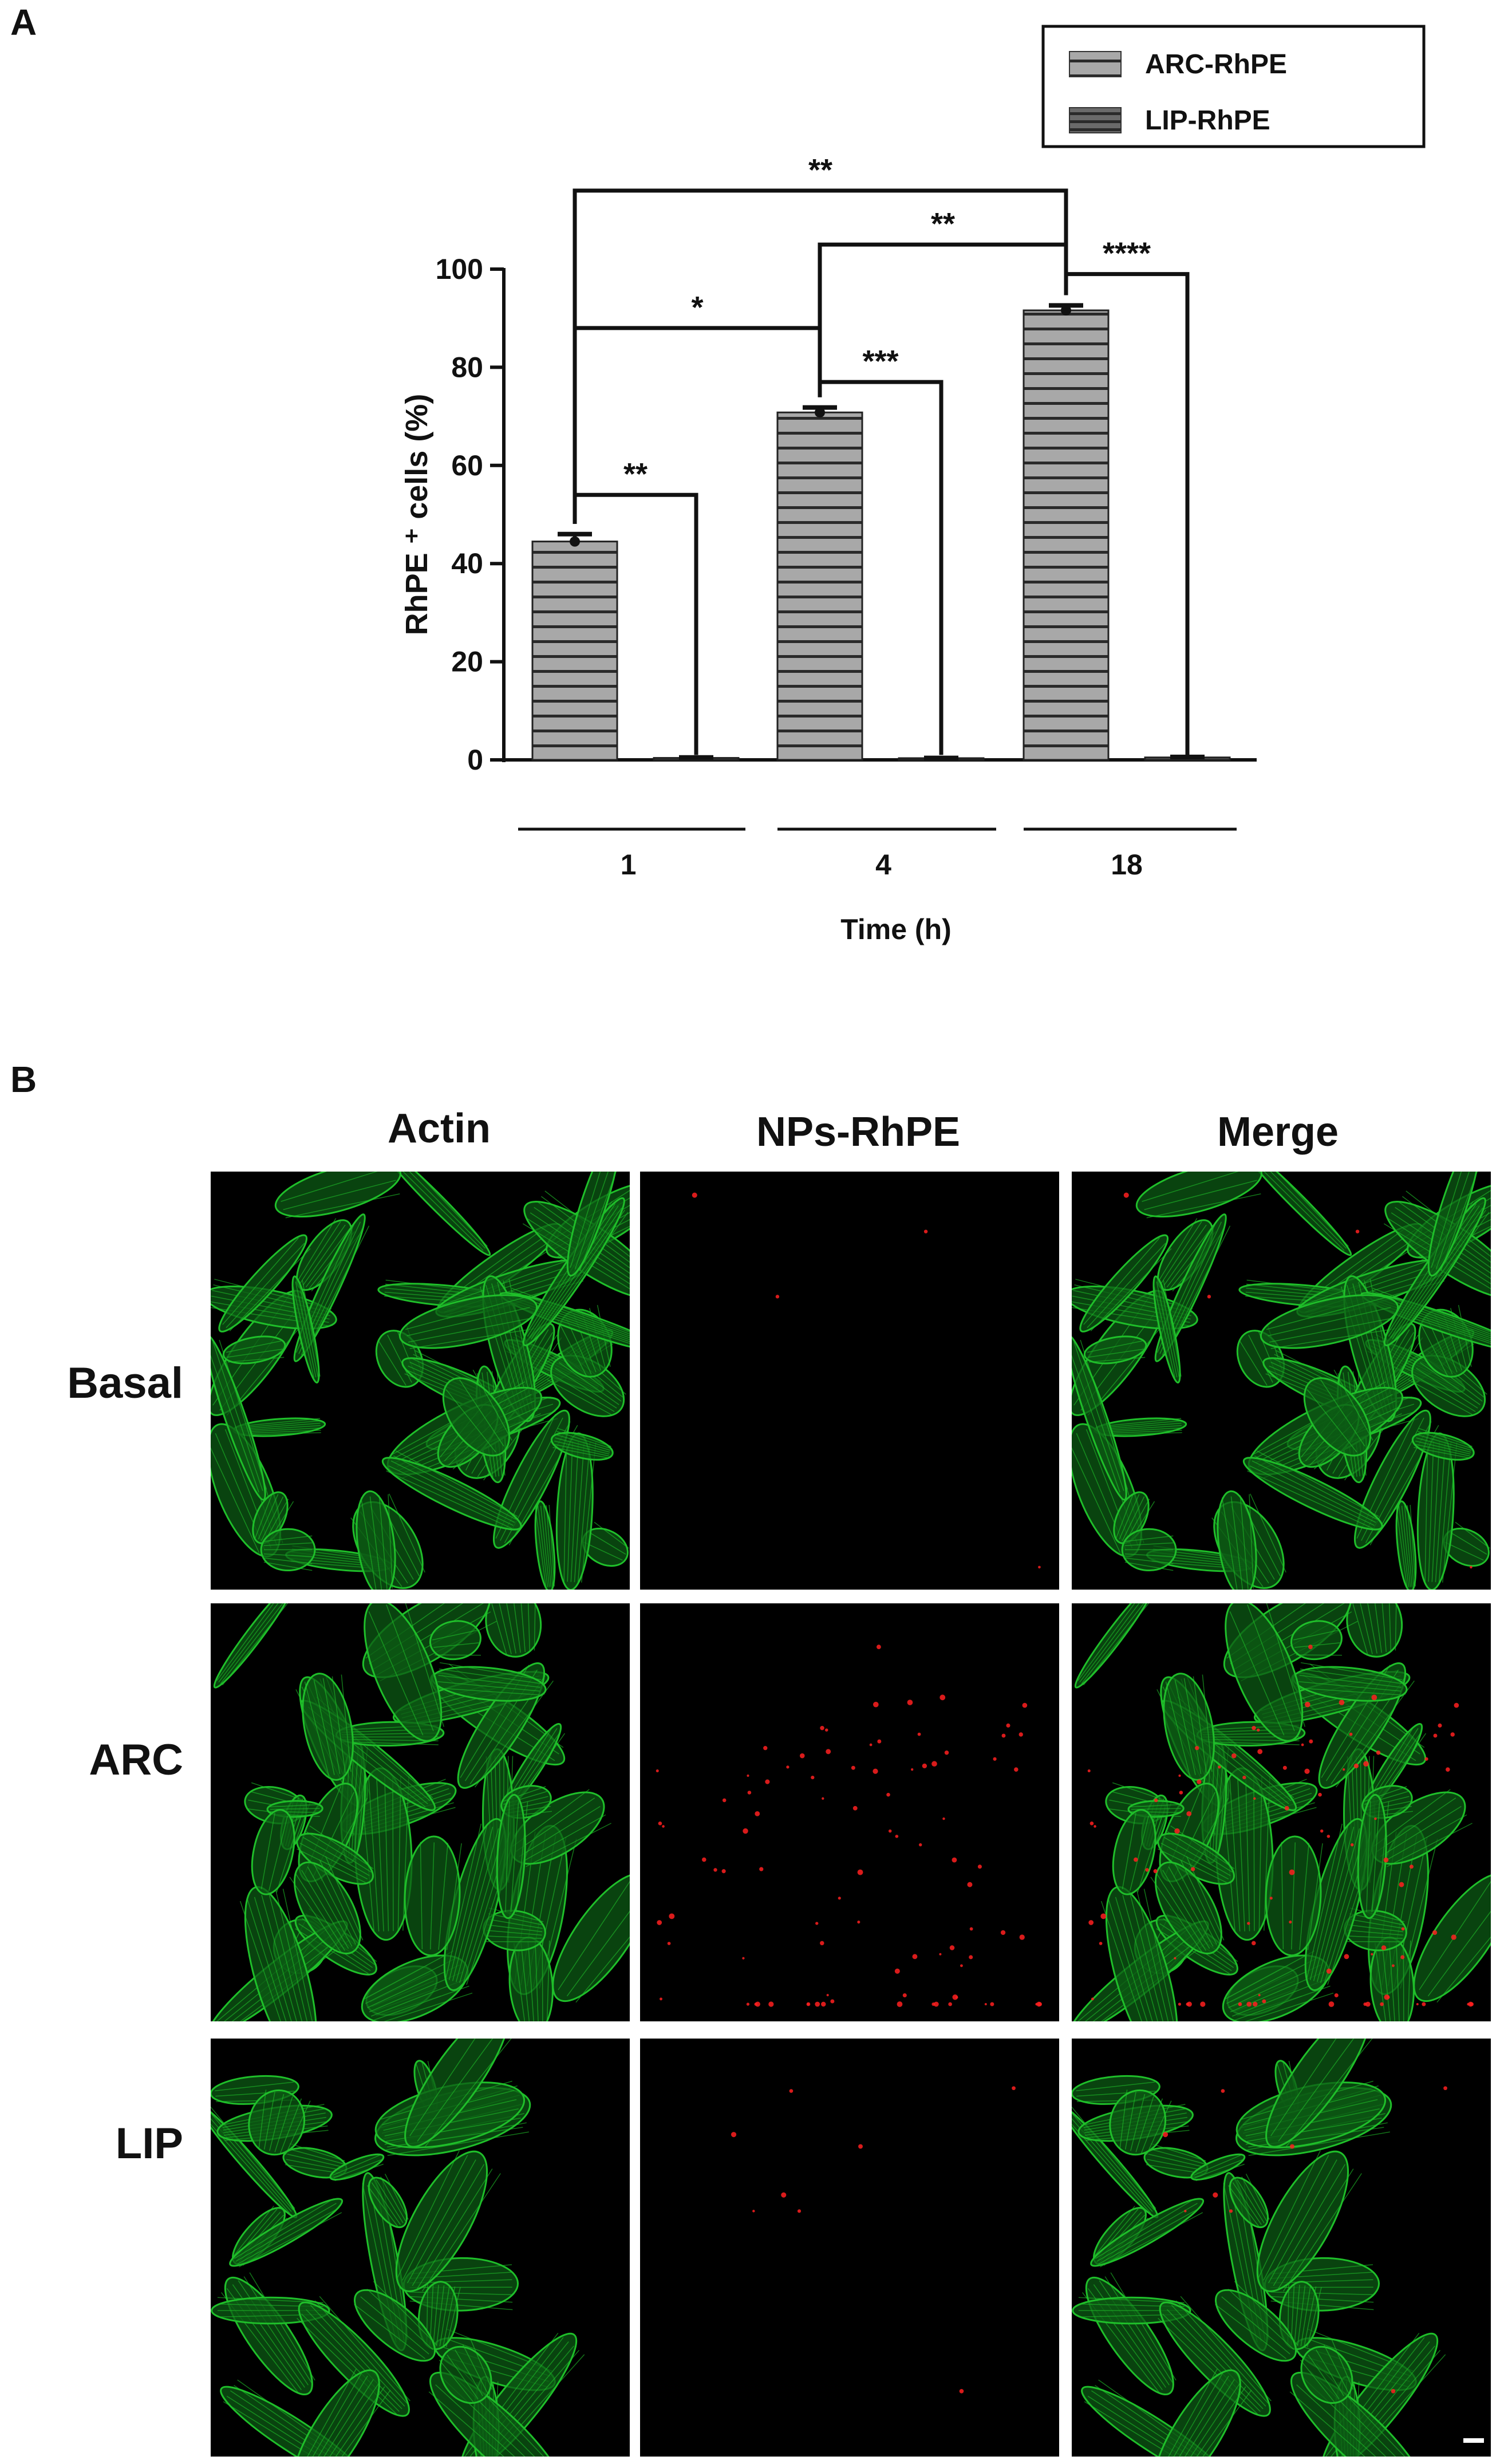 The height and width of the screenshot is (2464, 1508). Describe the element at coordinates (125, 1383) in the screenshot. I see `row-label-basal: Basal` at that location.